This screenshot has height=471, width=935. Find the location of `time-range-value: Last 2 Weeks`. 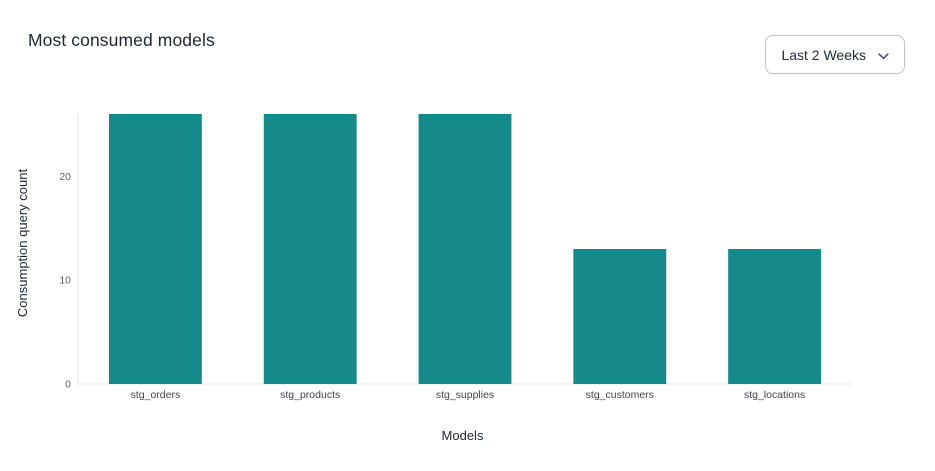

time-range-value: Last 2 Weeks is located at coordinates (823, 54).